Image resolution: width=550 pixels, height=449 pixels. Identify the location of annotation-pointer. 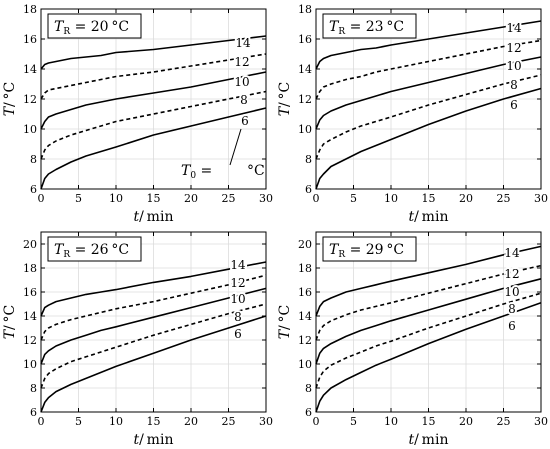
(235, 147).